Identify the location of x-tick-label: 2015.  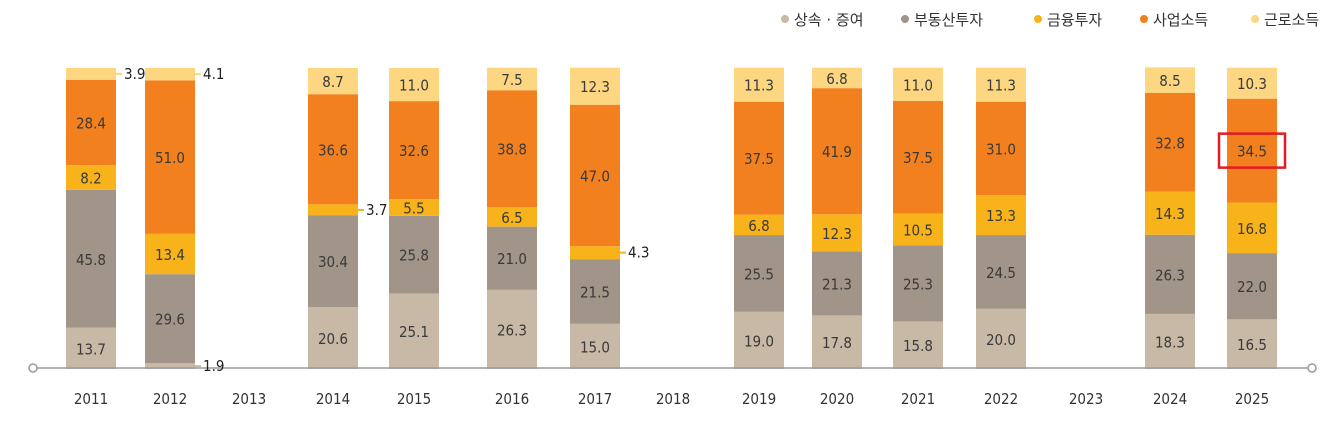
(414, 399).